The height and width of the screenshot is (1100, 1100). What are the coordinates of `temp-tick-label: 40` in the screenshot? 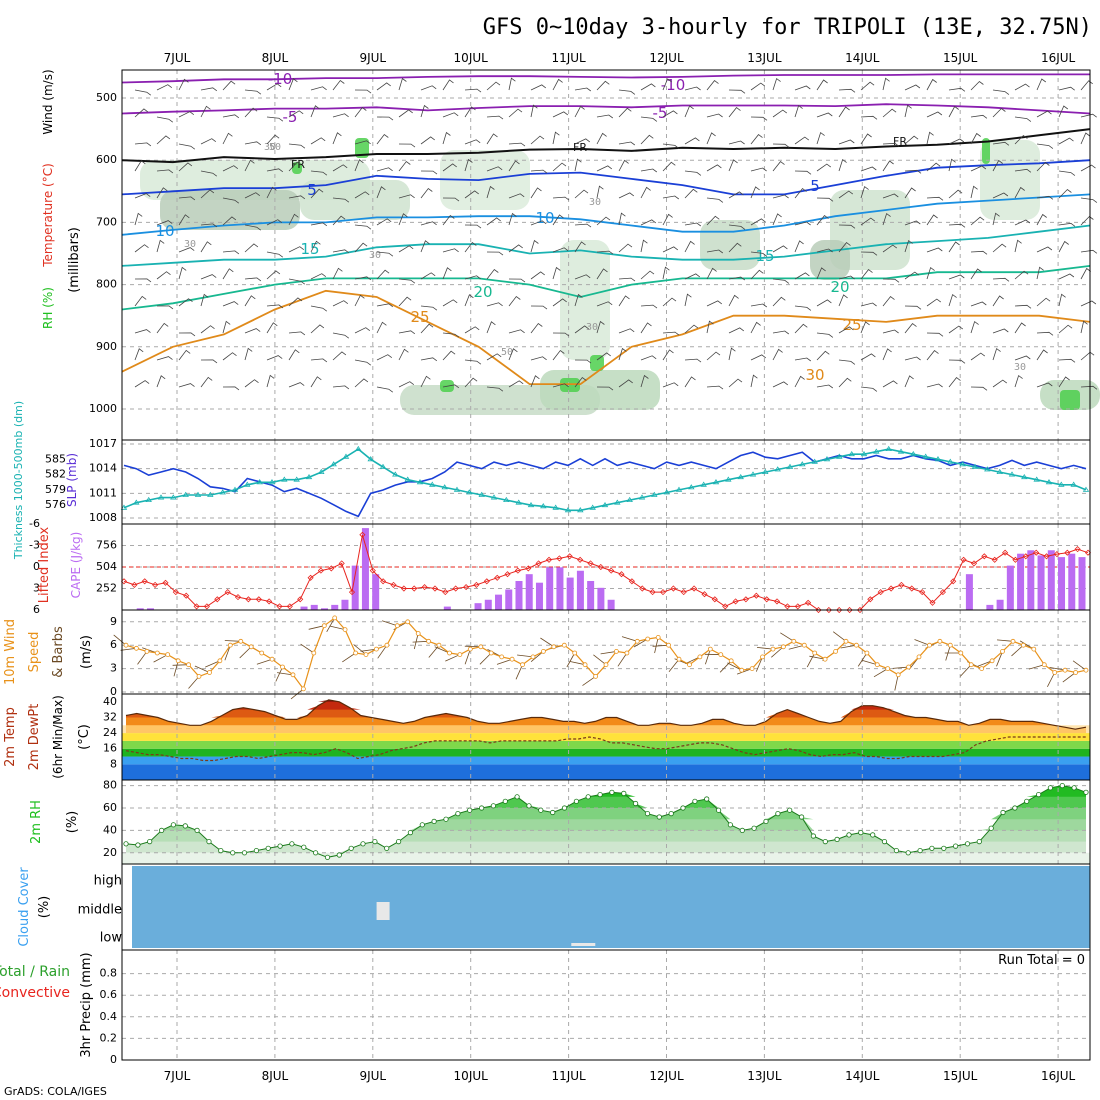 It's located at (110, 701).